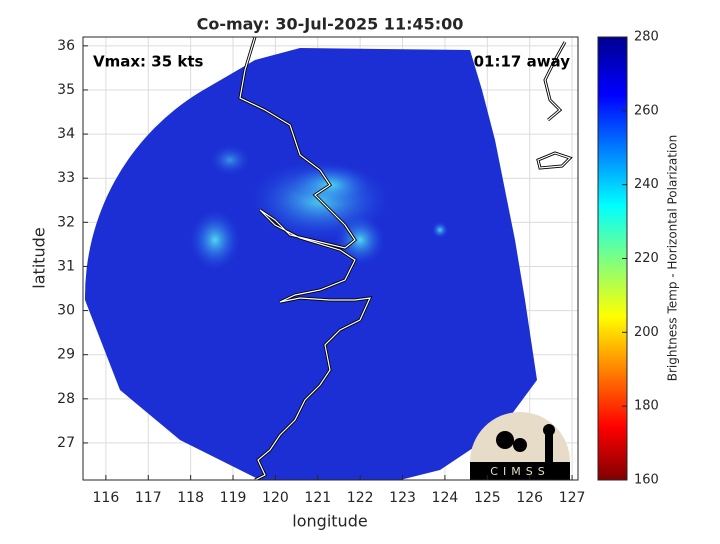 The height and width of the screenshot is (544, 720). Describe the element at coordinates (646, 37) in the screenshot. I see `colorbar-tick-label: 280` at that location.